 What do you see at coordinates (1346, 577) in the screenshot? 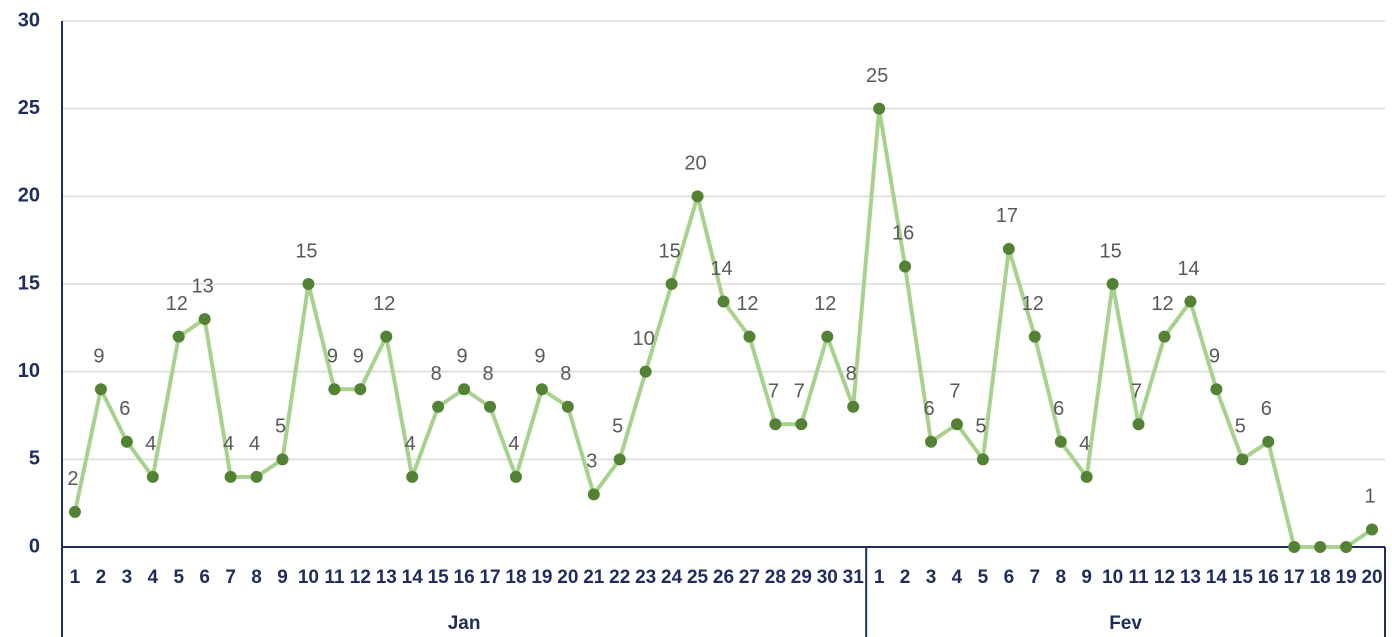
I see `x-tick-label: 19` at bounding box center [1346, 577].